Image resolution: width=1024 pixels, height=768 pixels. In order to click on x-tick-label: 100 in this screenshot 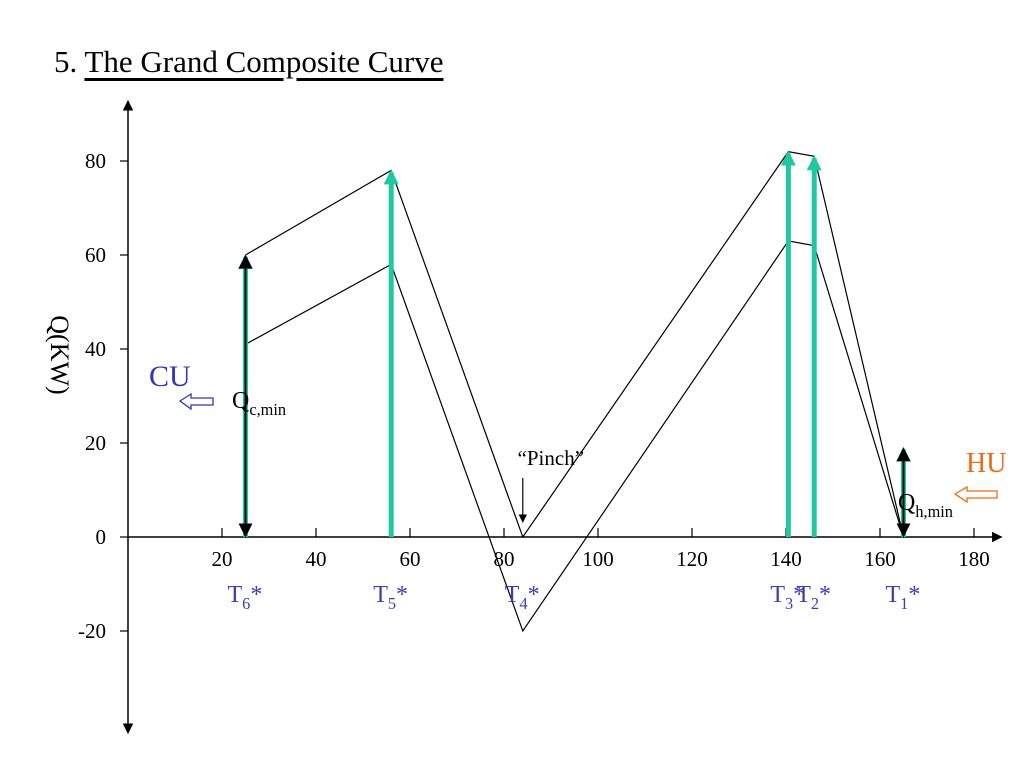, I will do `click(598, 559)`.